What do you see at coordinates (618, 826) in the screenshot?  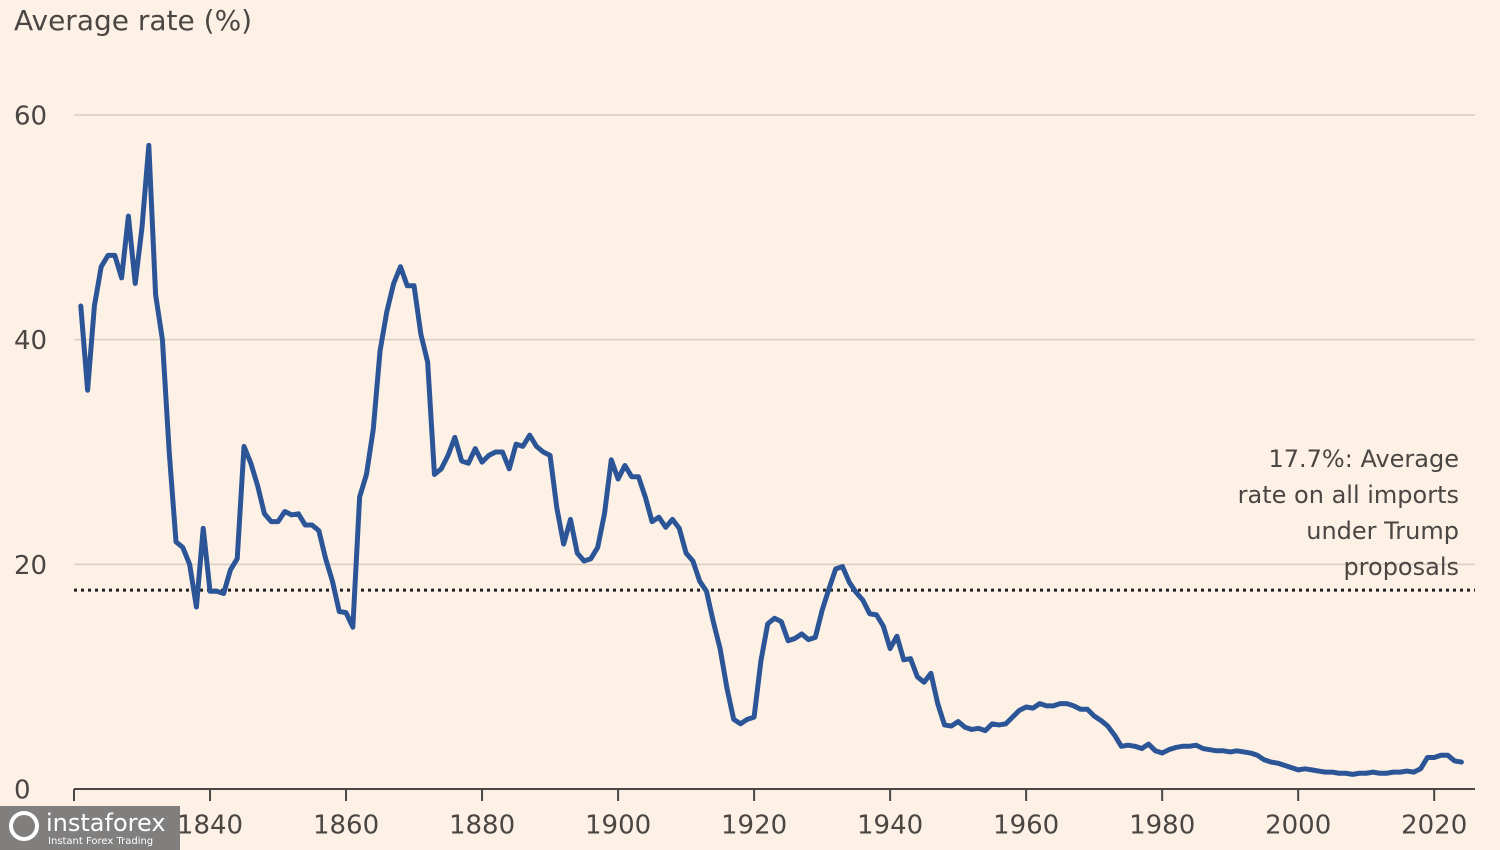 I see `x-tick-label: 1900` at bounding box center [618, 826].